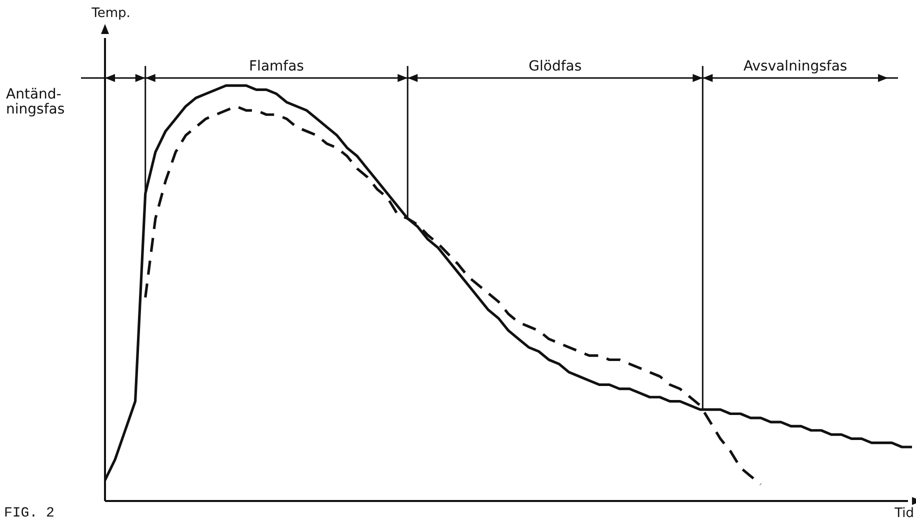 This screenshot has width=916, height=521. I want to click on caption: FIG. 2, so click(29, 513).